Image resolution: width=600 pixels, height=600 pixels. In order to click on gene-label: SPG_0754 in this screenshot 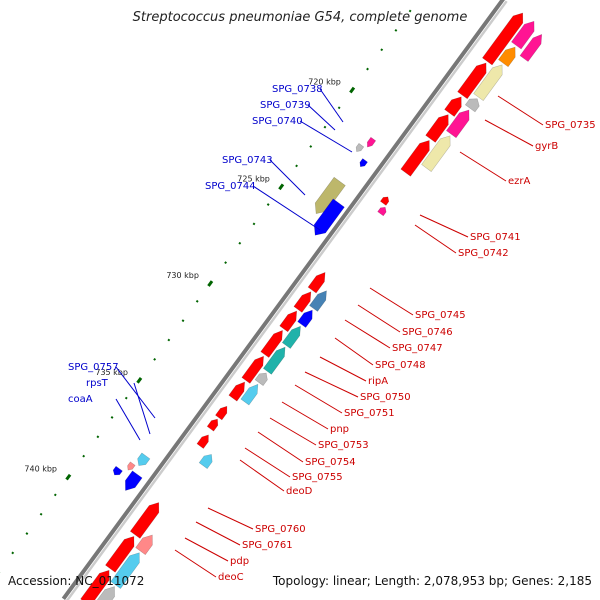, I will do `click(330, 462)`.